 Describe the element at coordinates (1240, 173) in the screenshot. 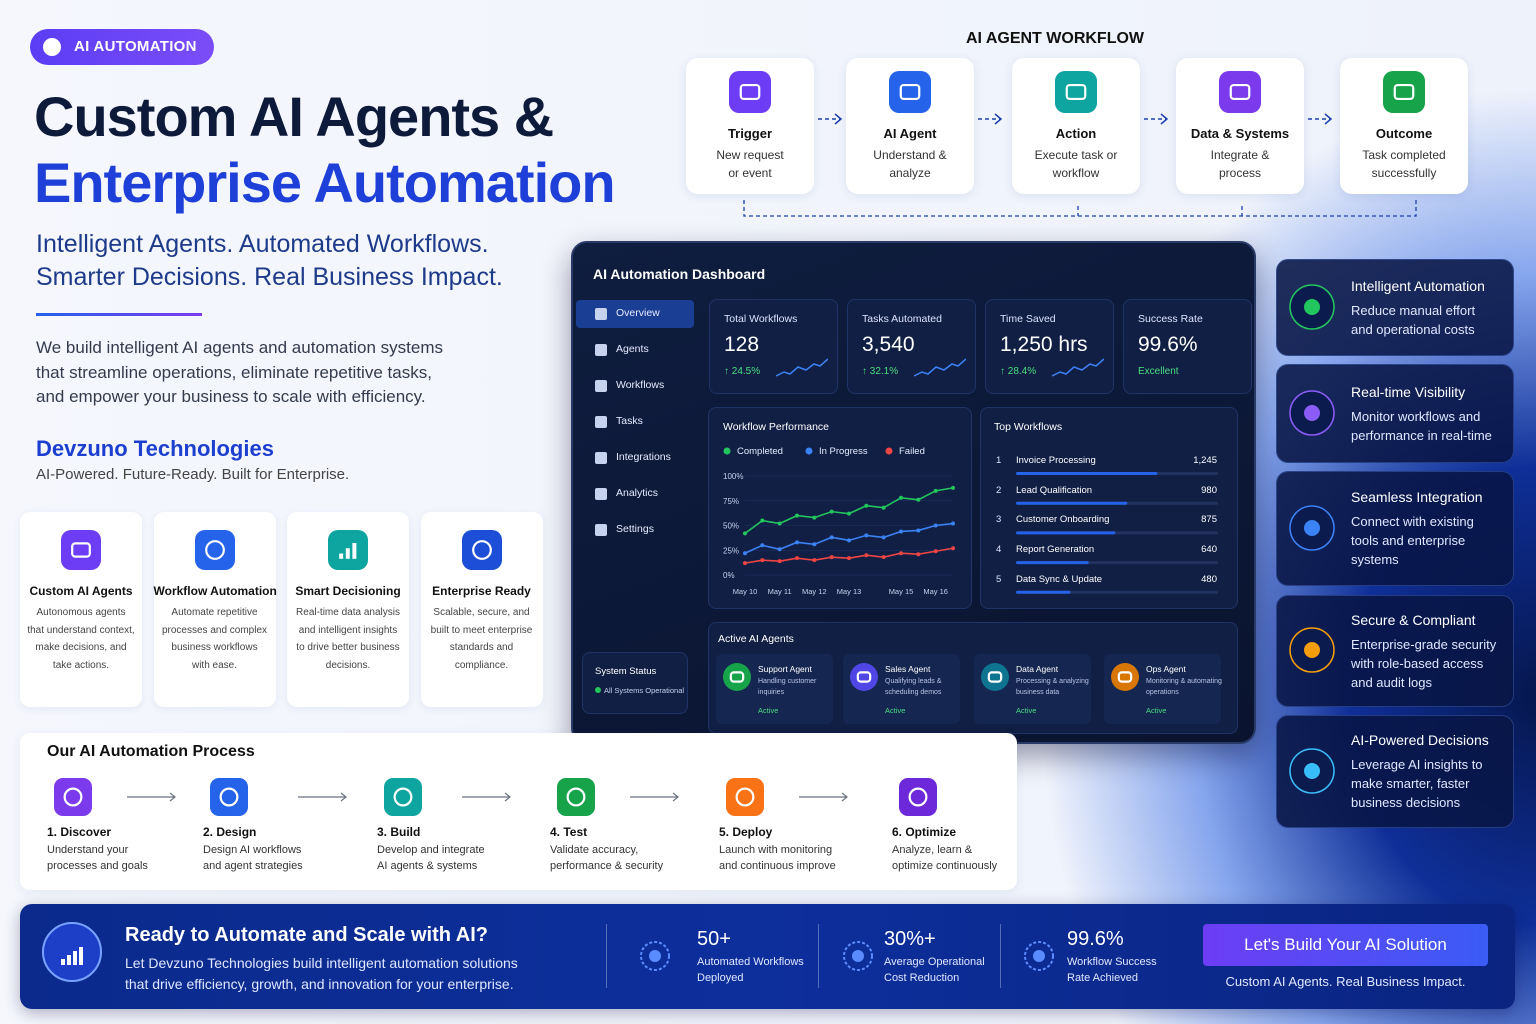

I see `step-text: process` at that location.